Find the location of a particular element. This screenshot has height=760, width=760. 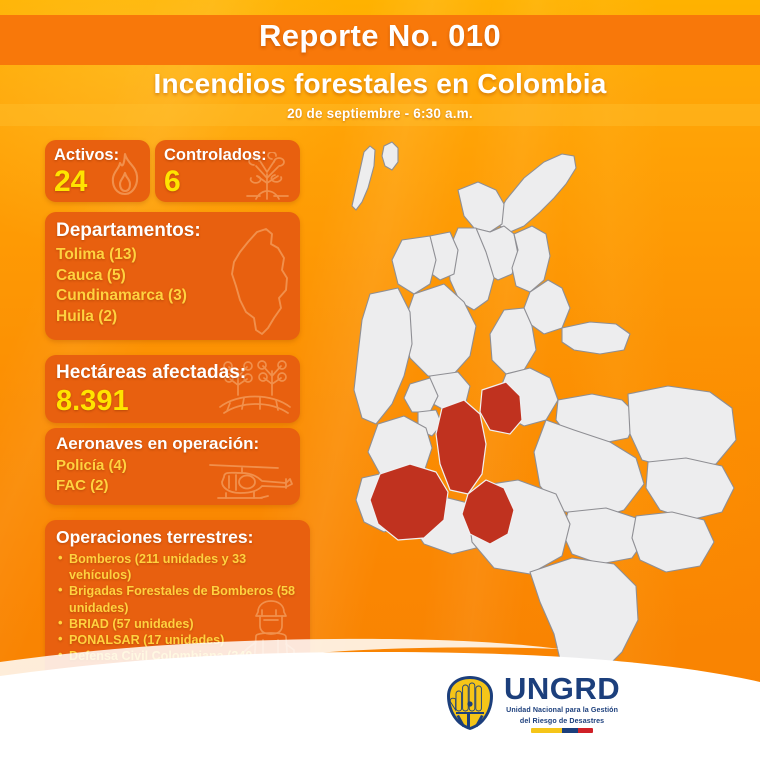

map-dept-cesar is located at coordinates (531, 259).